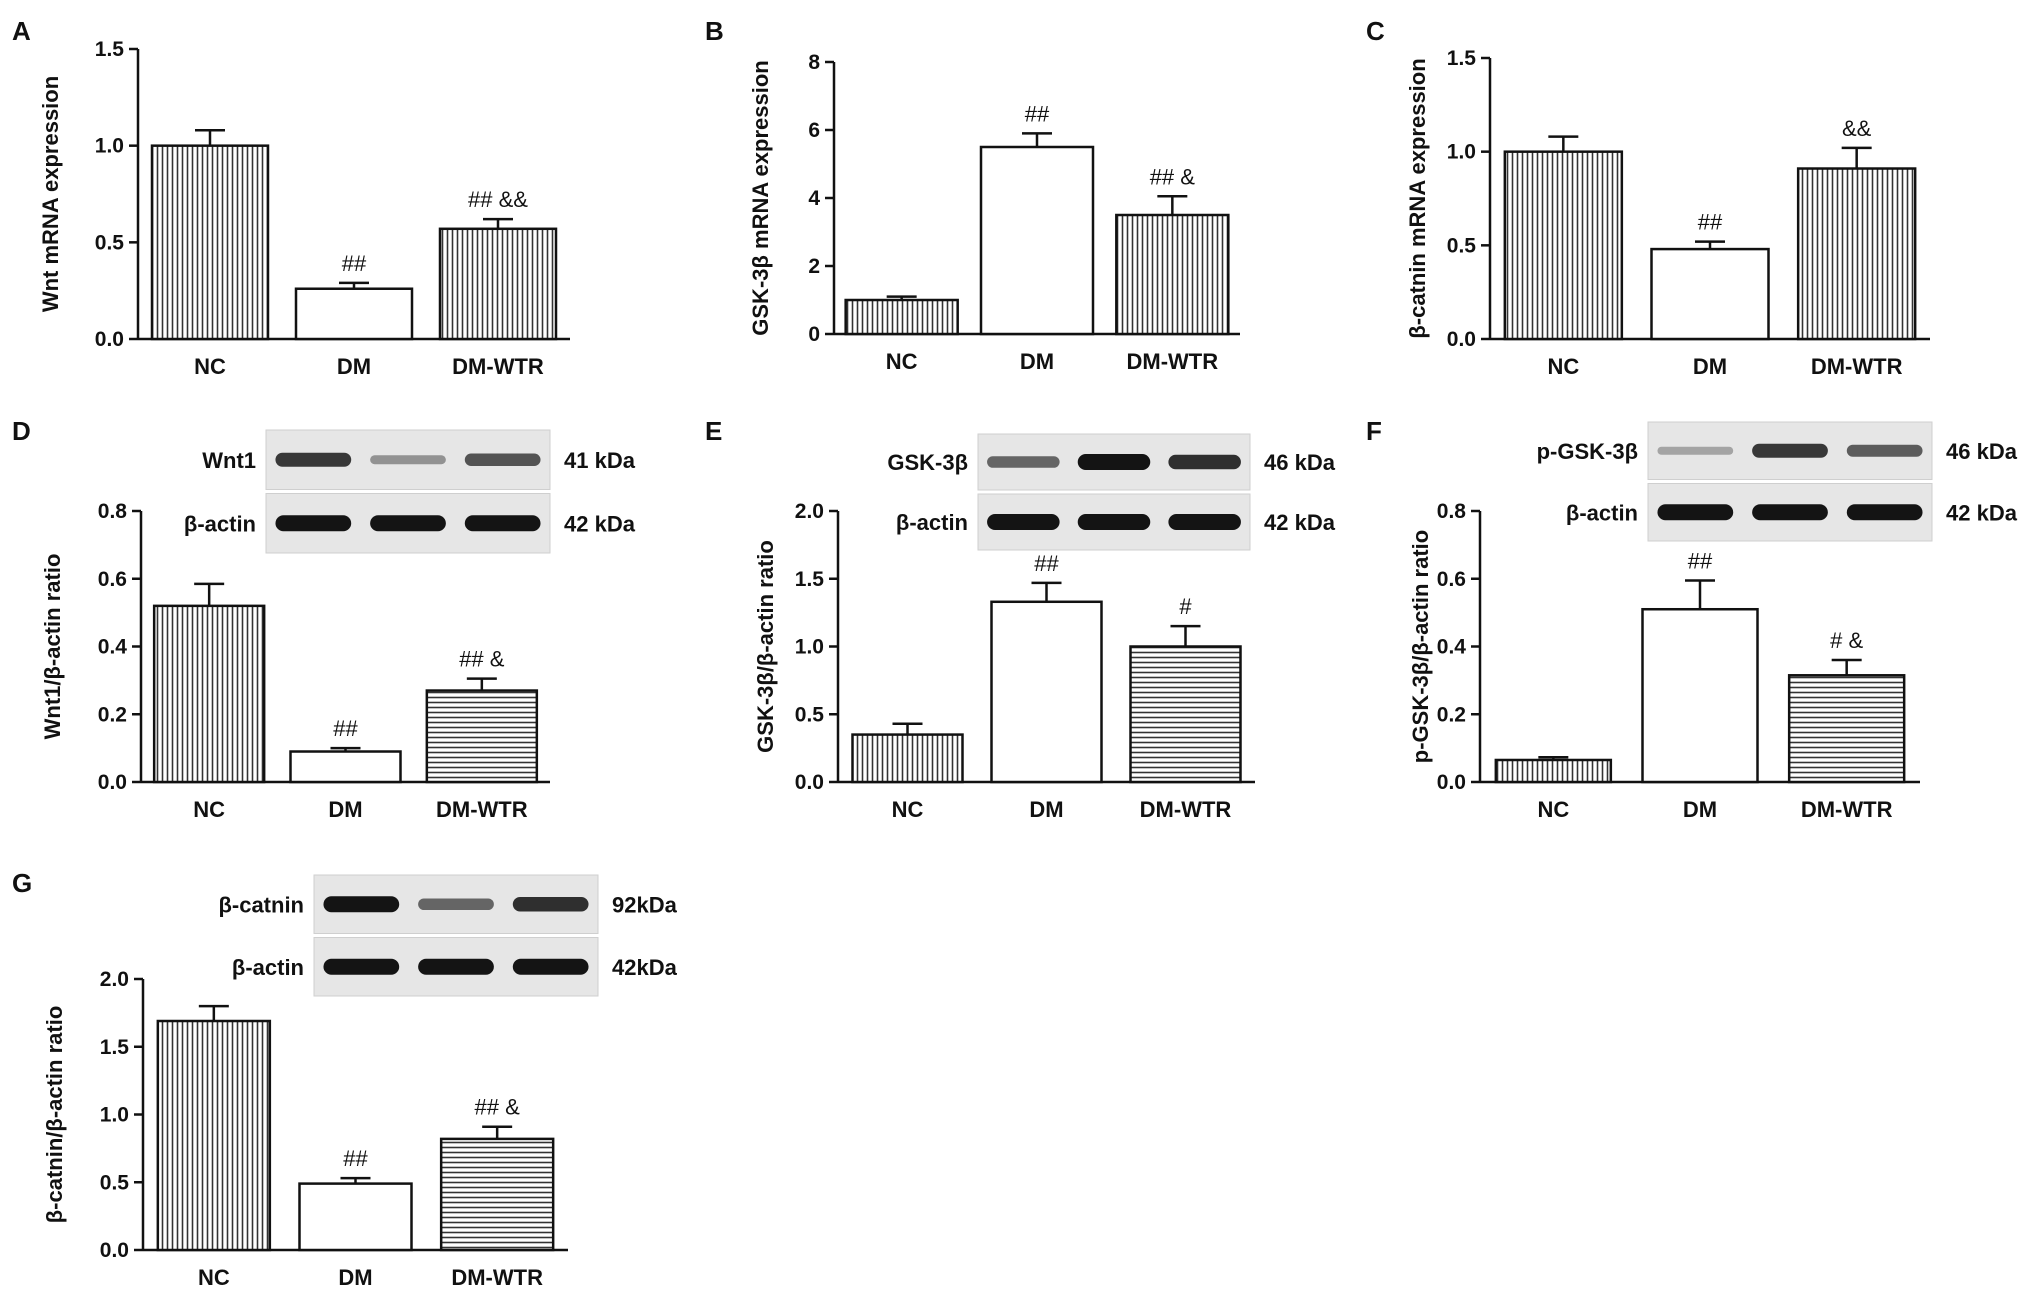  What do you see at coordinates (1420, 646) in the screenshot?
I see `y-axis-label: p-GSK-3β/β-actin ratio` at bounding box center [1420, 646].